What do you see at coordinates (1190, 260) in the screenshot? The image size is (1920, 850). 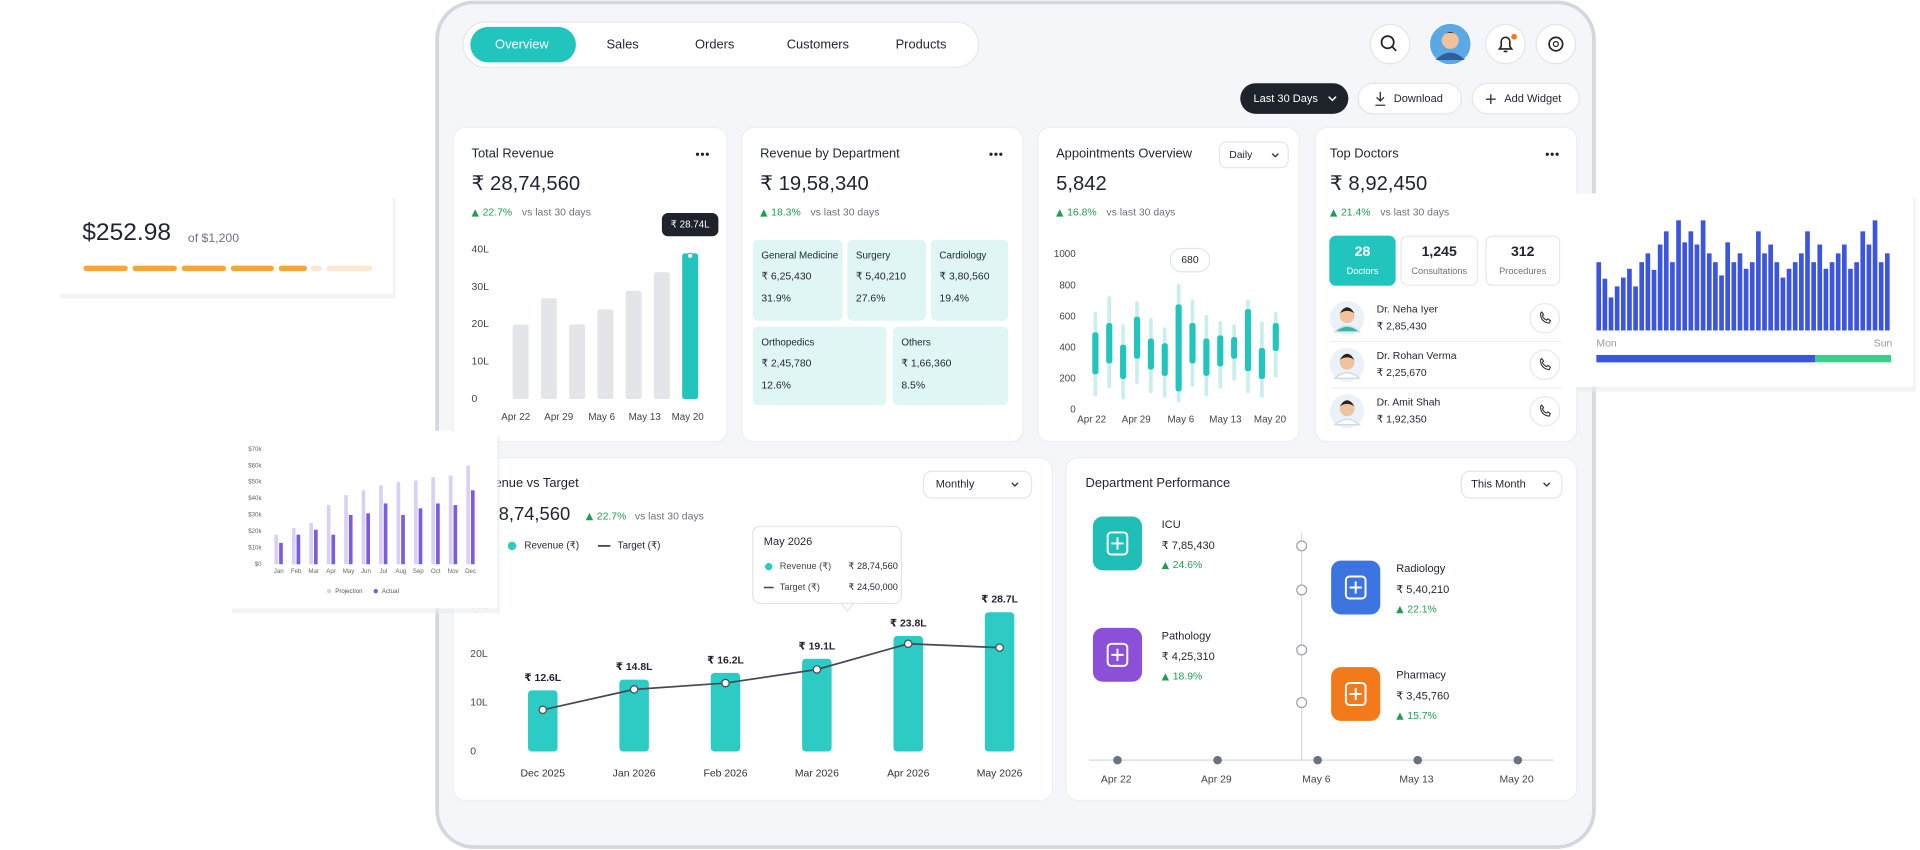 I see `tooltip-text: 680` at bounding box center [1190, 260].